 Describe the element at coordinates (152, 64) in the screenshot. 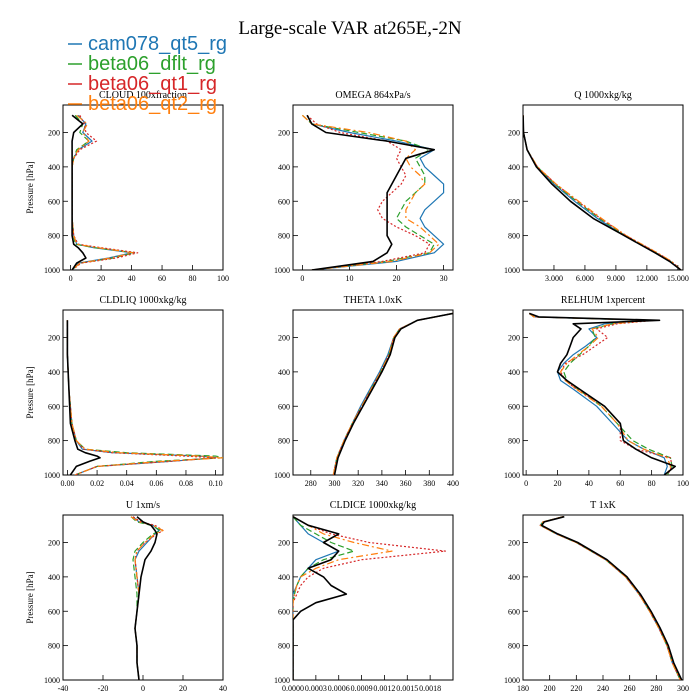

I see `legend-label: beta06_dflt_rg` at that location.